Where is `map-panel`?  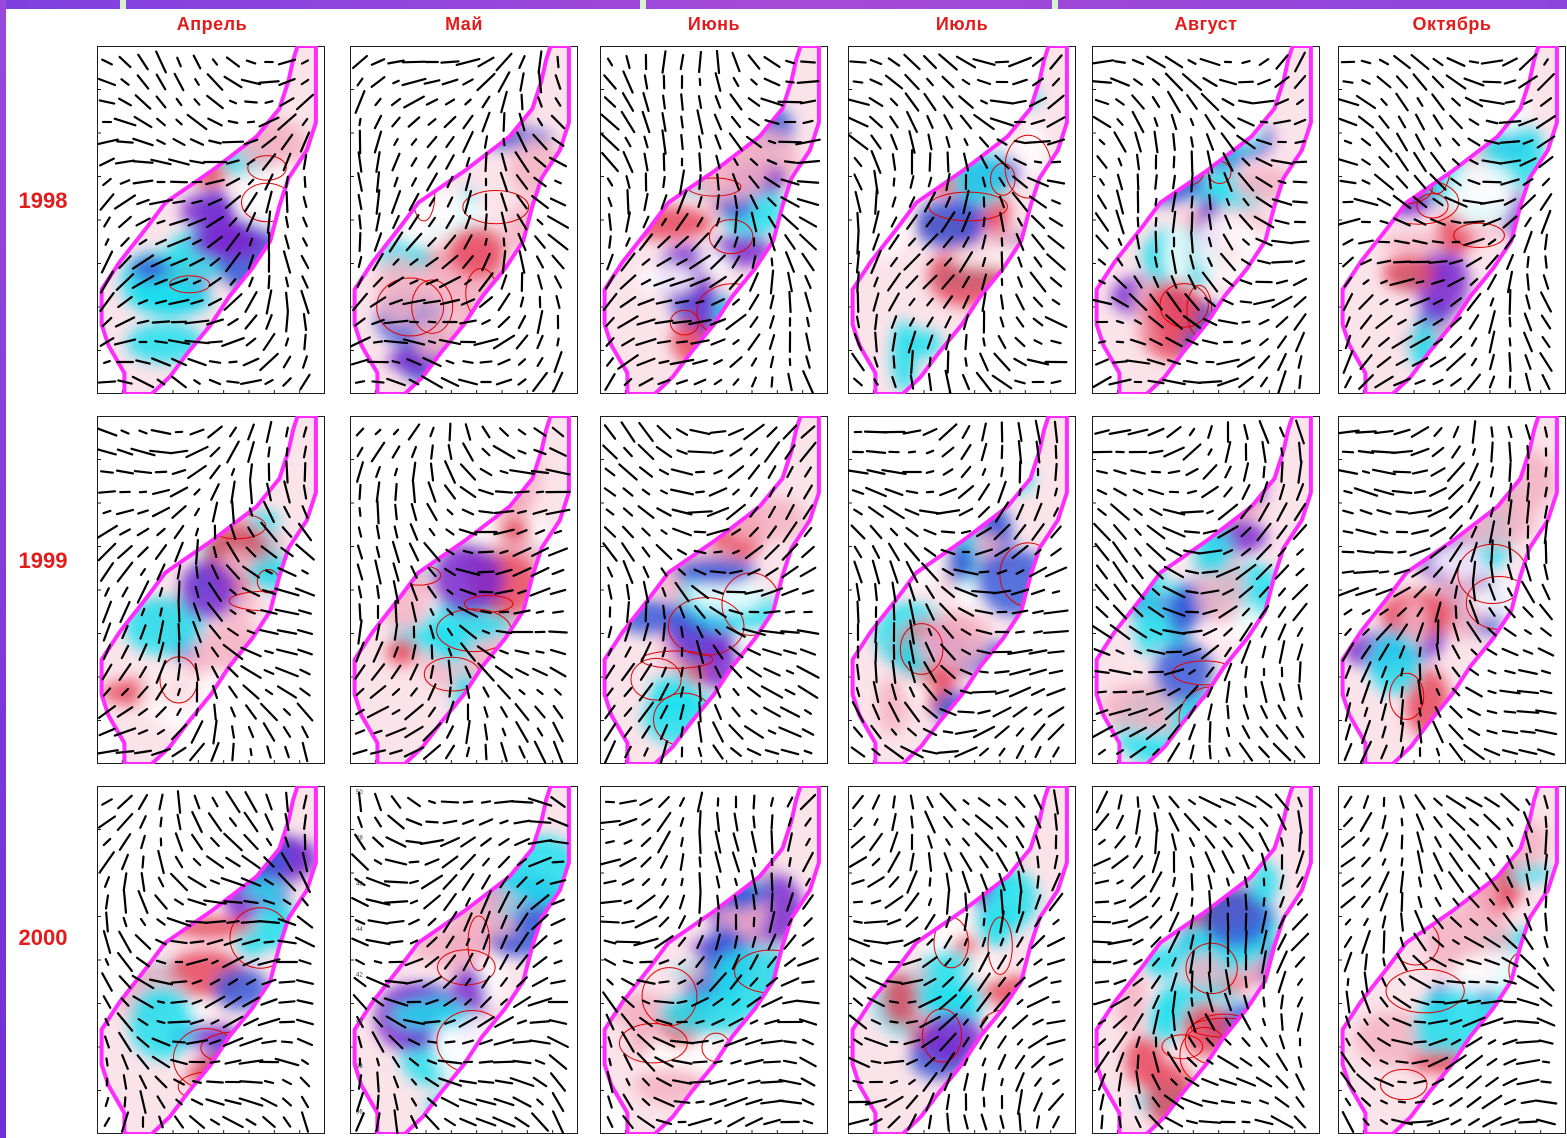
map-panel is located at coordinates (962, 960).